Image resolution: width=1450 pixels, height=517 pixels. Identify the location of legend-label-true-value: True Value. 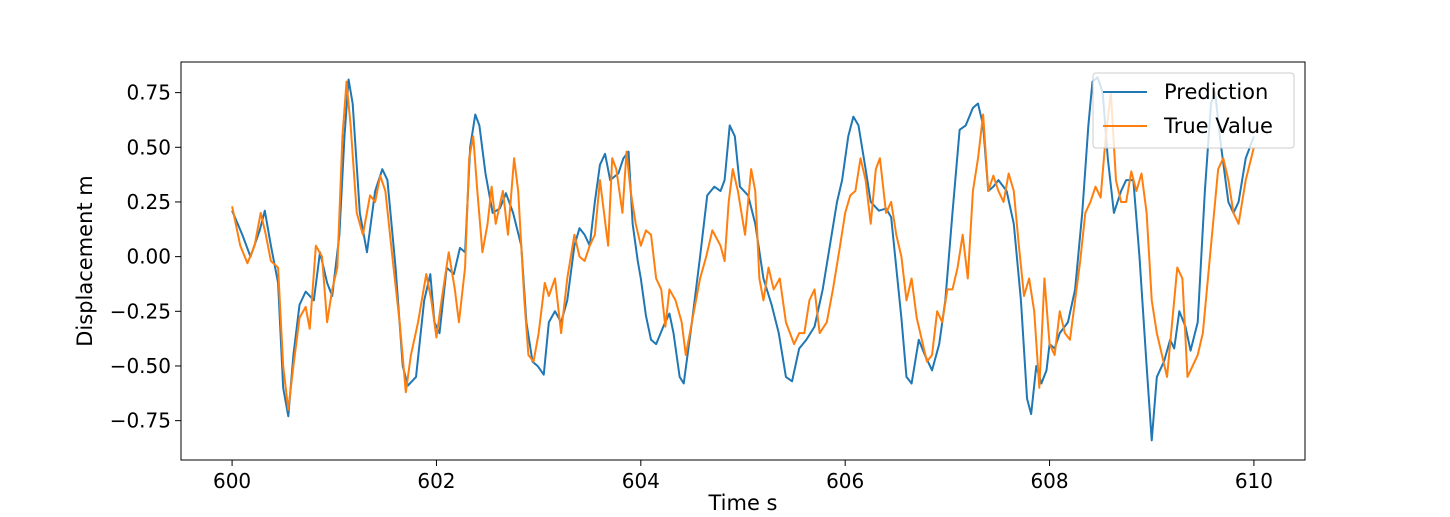
(1218, 126).